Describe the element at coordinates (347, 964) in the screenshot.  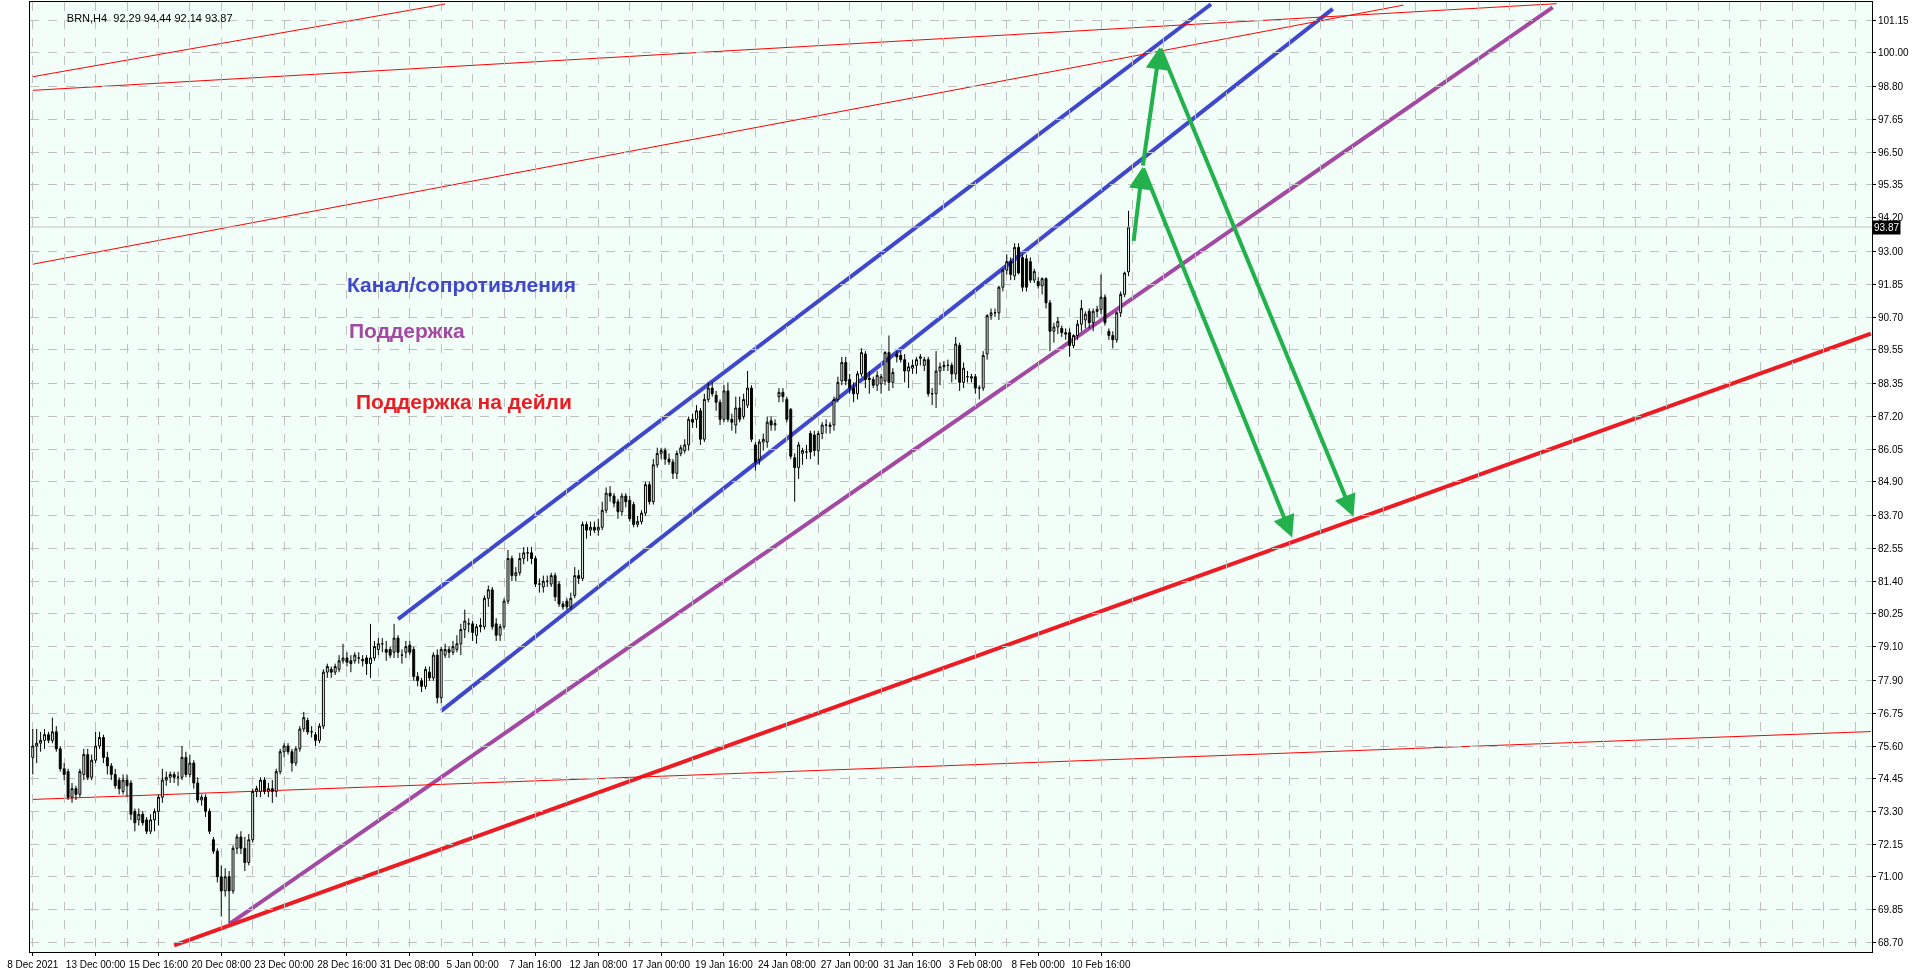
I see `x-tick-label: 28 Dec 16:00` at that location.